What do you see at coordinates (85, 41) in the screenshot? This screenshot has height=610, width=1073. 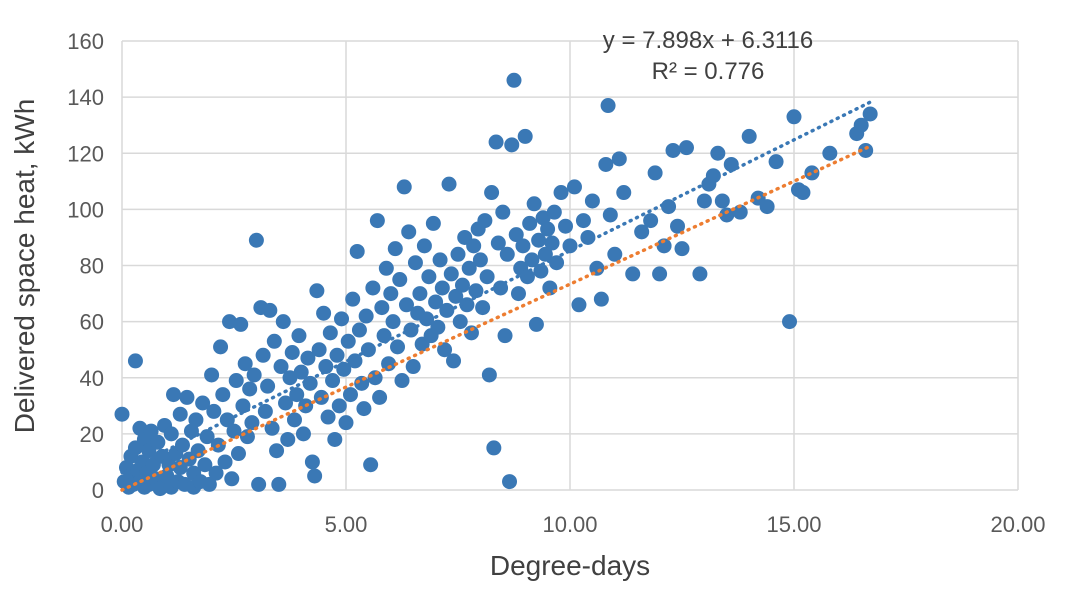 I see `y-tick-label: 160` at bounding box center [85, 41].